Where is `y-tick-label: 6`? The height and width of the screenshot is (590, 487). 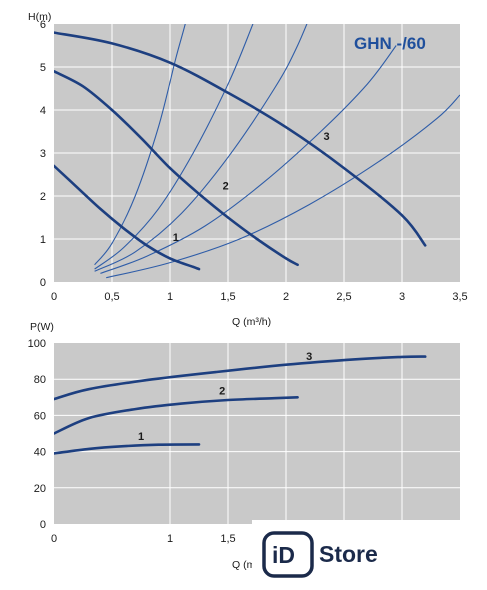
y-tick-label: 6 is located at coordinates (43, 25).